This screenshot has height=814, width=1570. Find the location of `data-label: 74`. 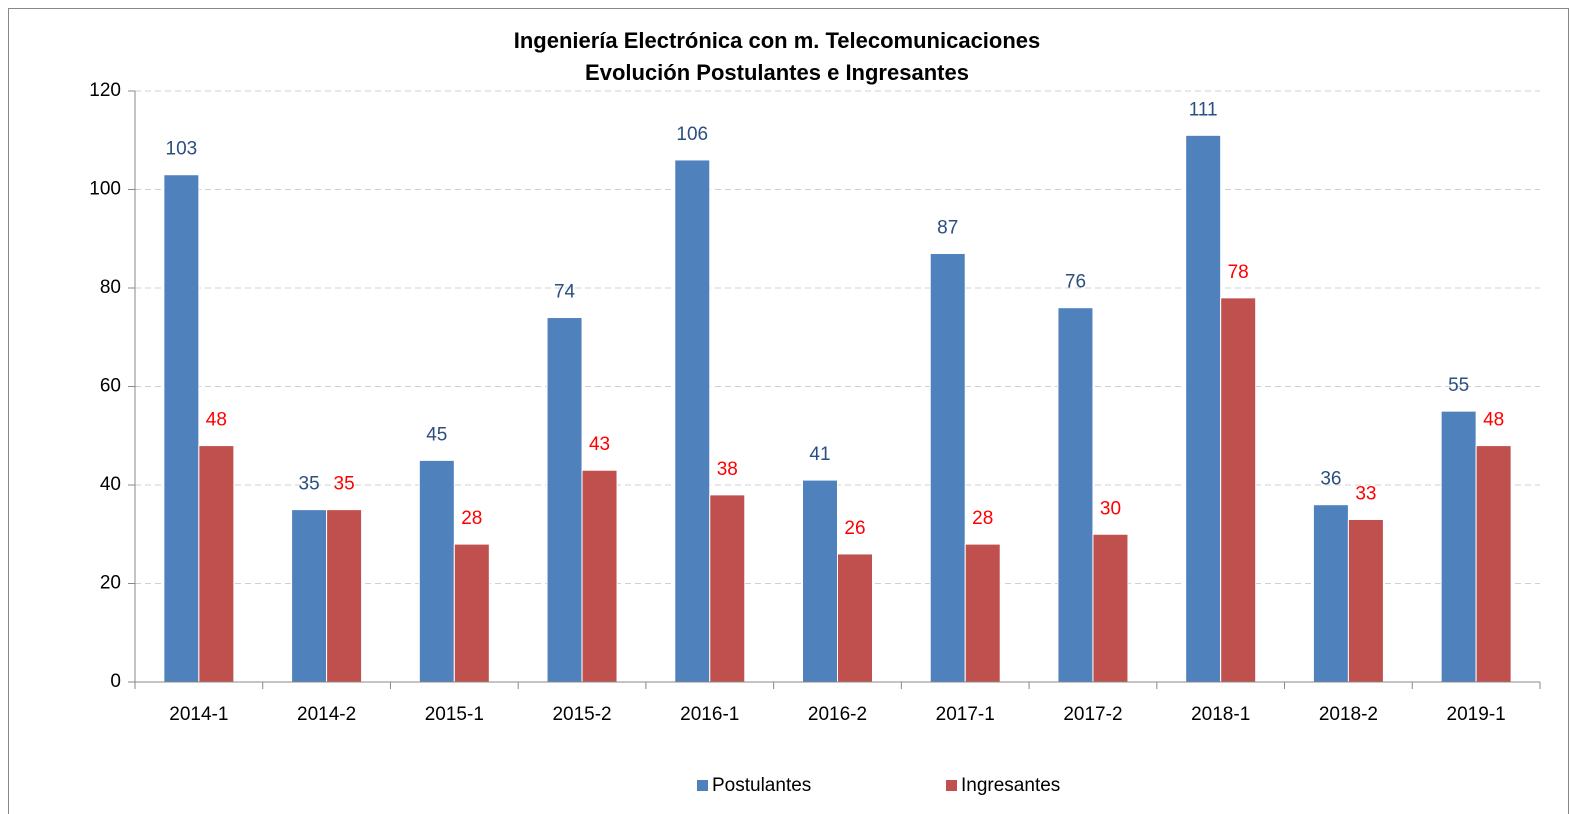

data-label: 74 is located at coordinates (565, 292).